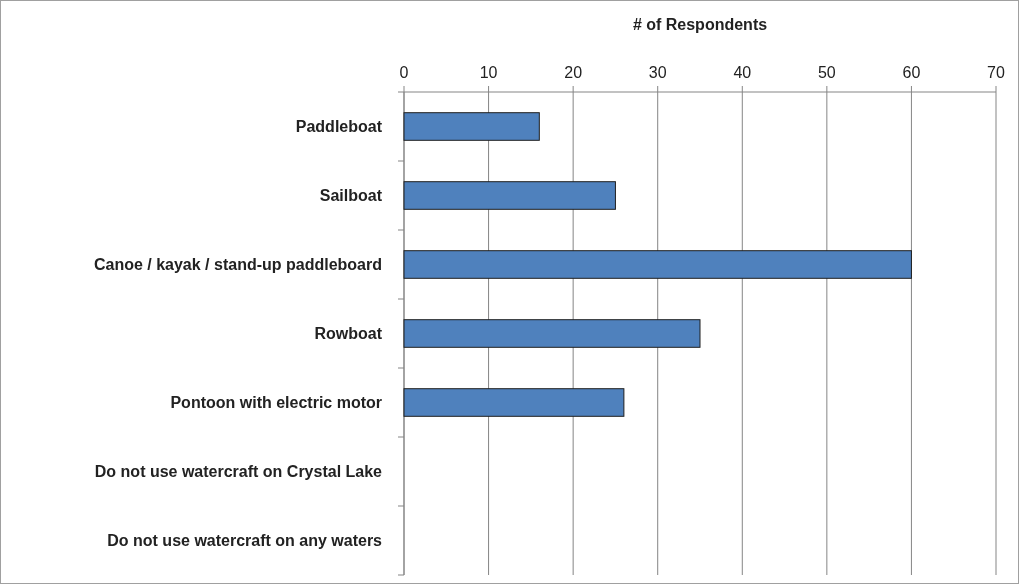 The width and height of the screenshot is (1019, 584). Describe the element at coordinates (238, 472) in the screenshot. I see `y-tick-label: Do not use watercraft on Crystal Lake` at that location.